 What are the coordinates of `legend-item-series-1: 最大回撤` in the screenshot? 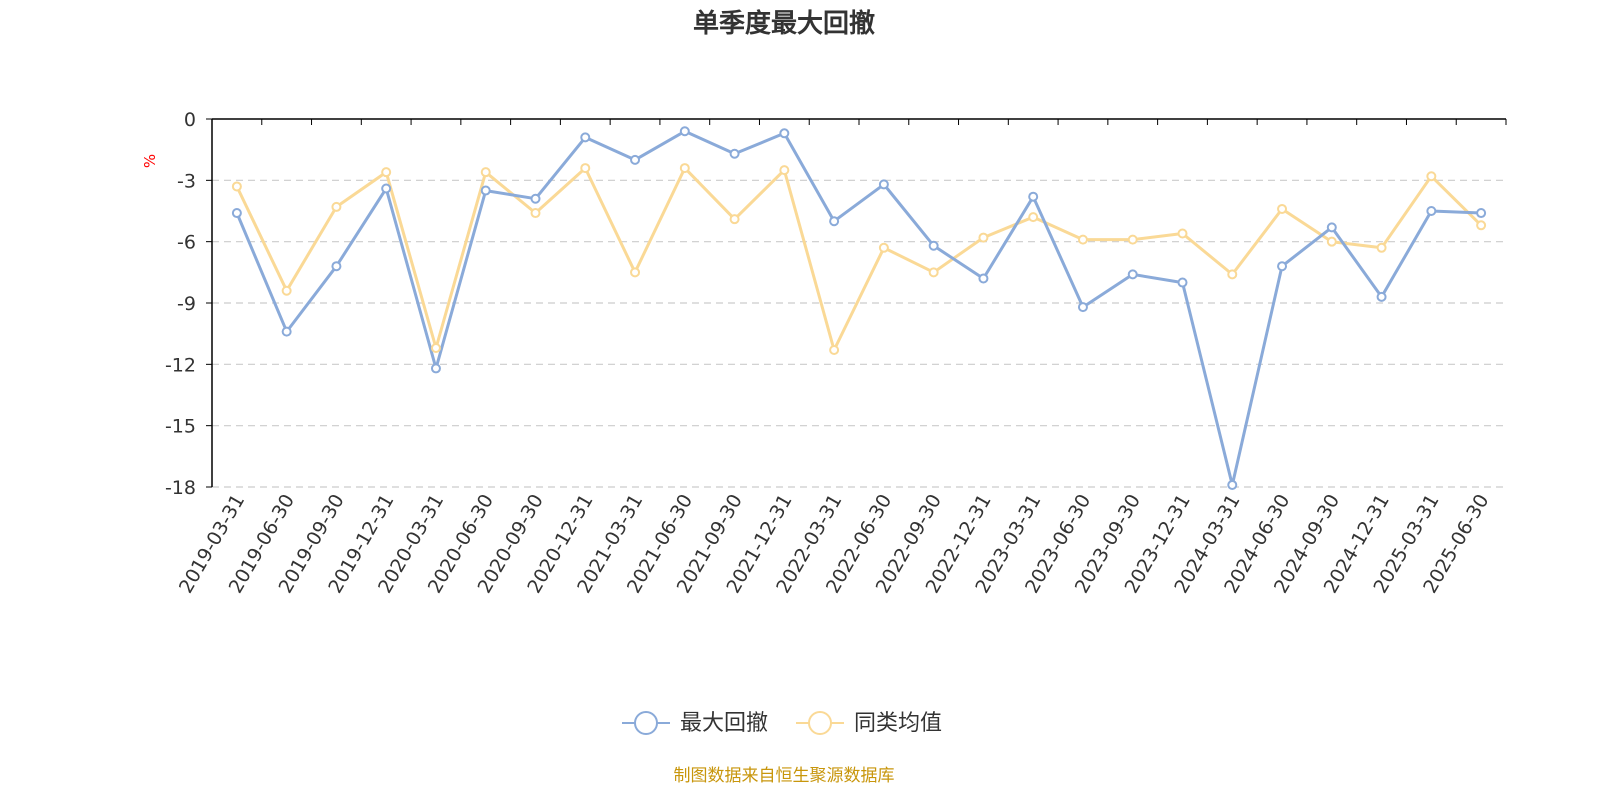 It's located at (695, 723).